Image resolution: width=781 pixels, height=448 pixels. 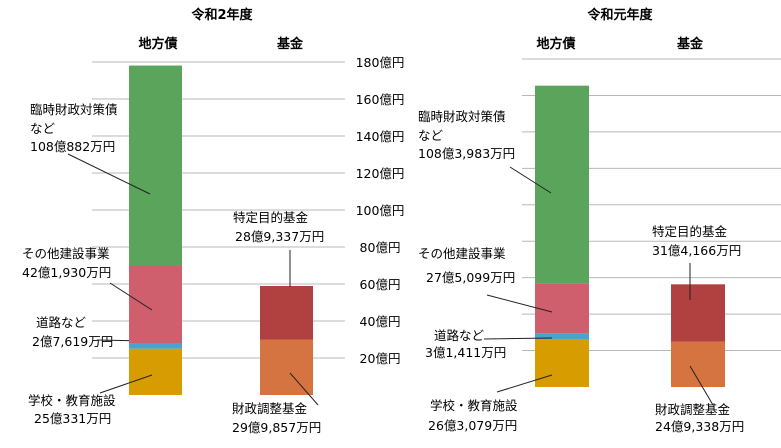 What do you see at coordinates (72, 418) in the screenshot?
I see `segment-value: 25億331万円` at bounding box center [72, 418].